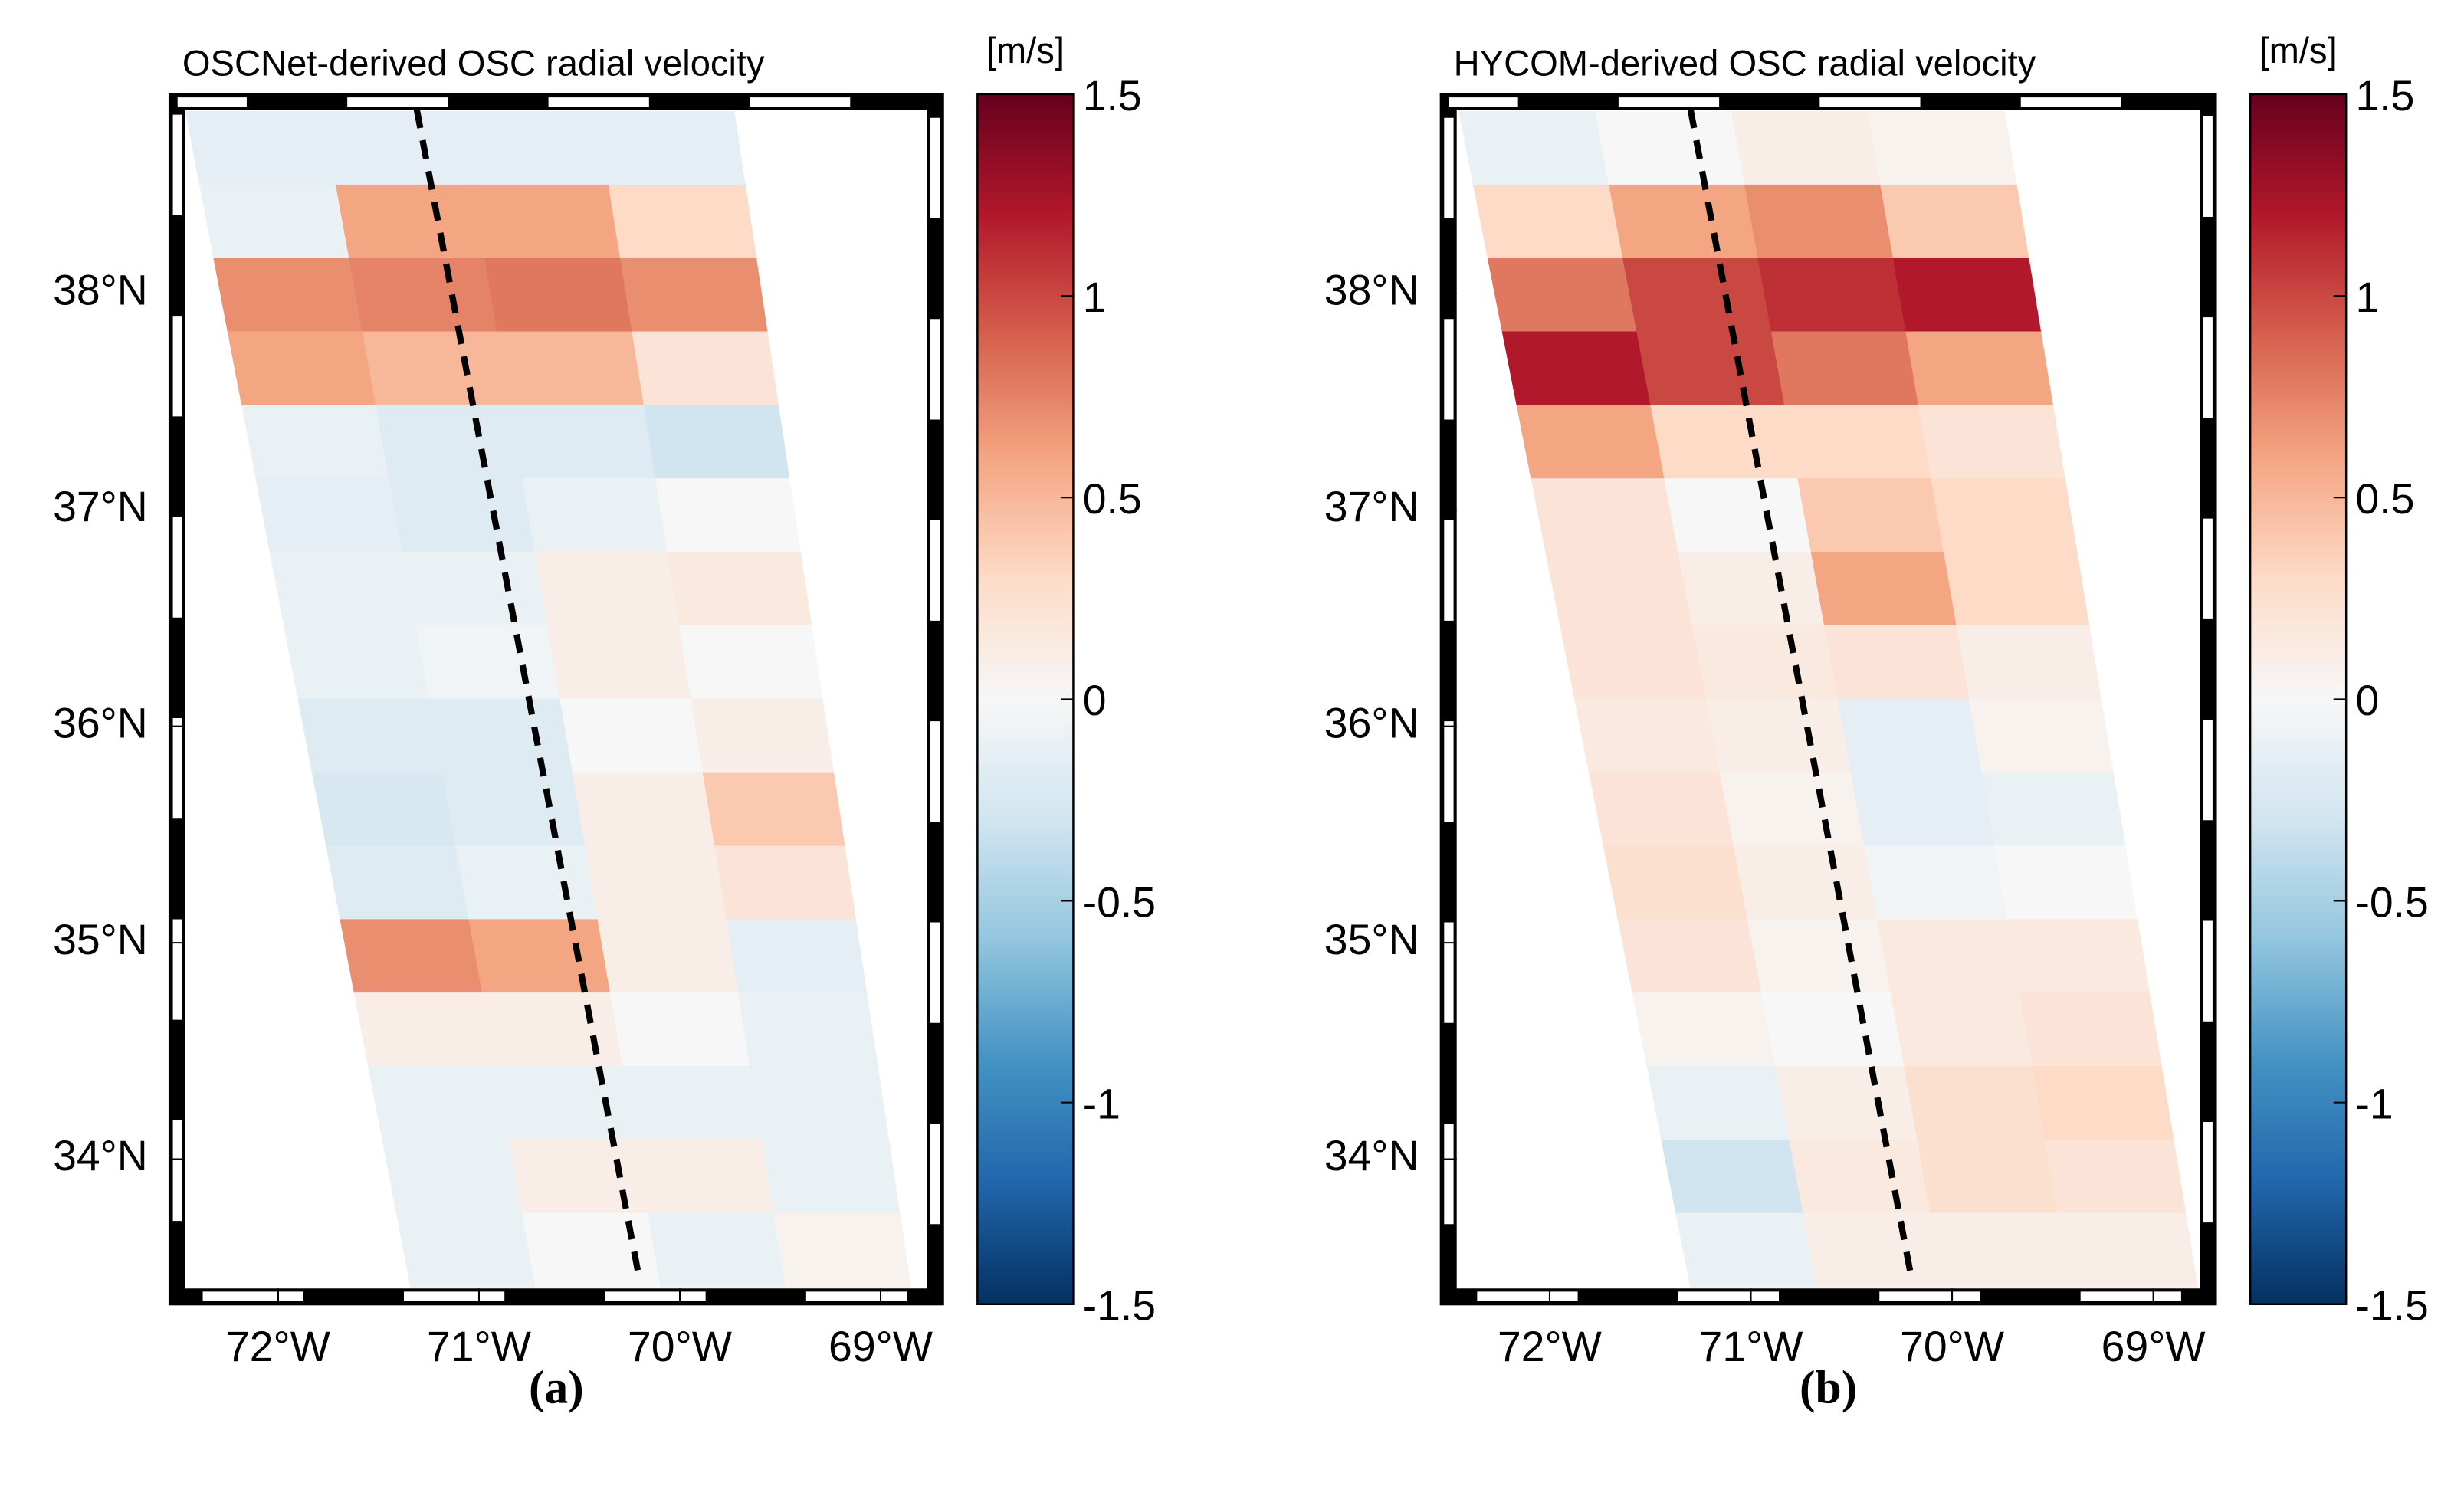 This screenshot has height=1486, width=2464. Describe the element at coordinates (1371, 939) in the screenshot. I see `y-tick-label: 35°N` at that location.